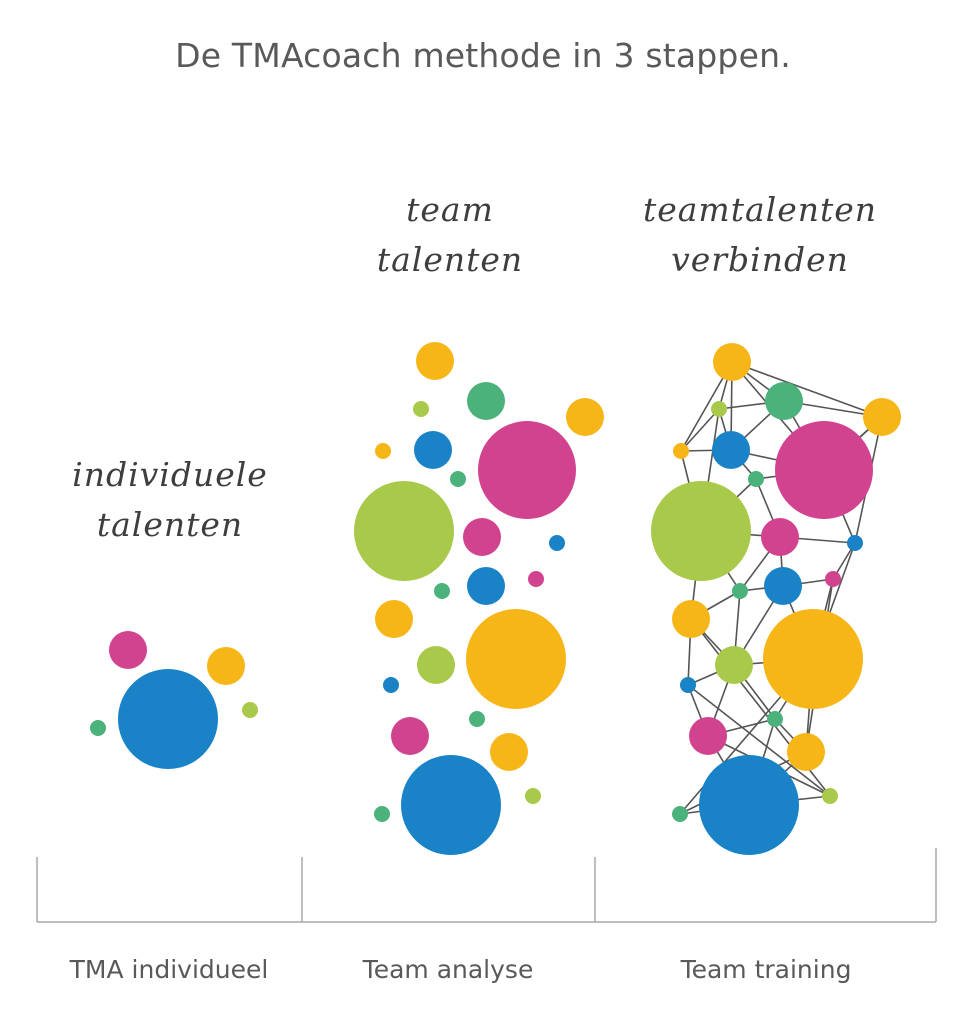 This screenshot has height=1024, width=966. Describe the element at coordinates (450, 235) in the screenshot. I see `handwritten-label-team: team talenten` at that location.